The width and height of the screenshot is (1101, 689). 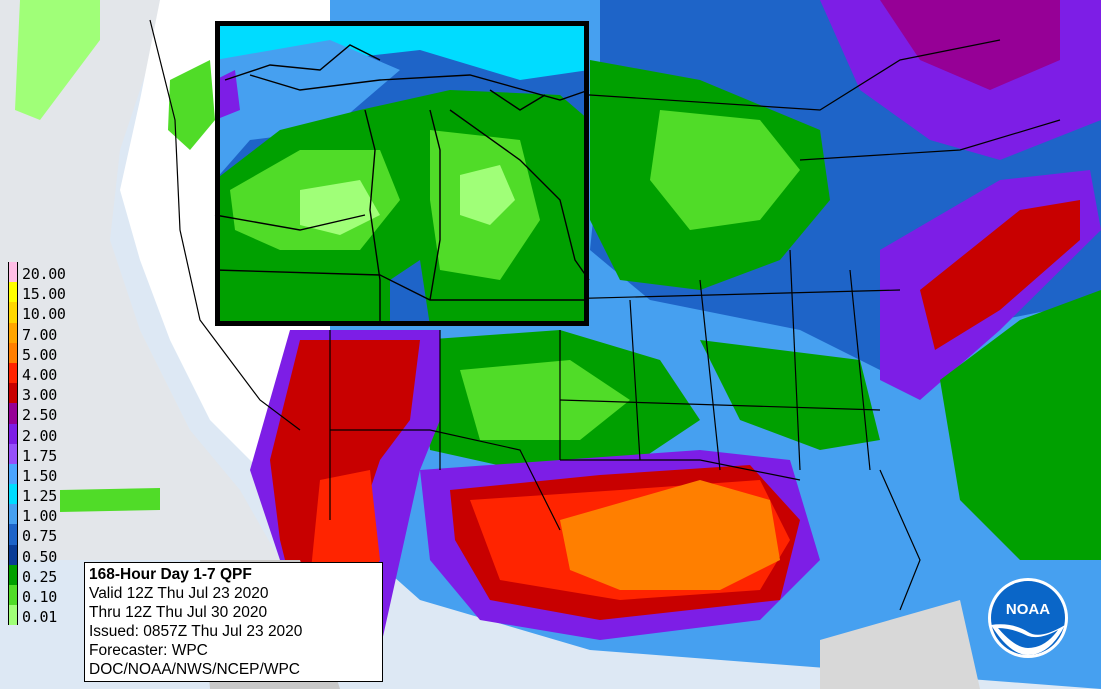 What do you see at coordinates (1028, 609) in the screenshot?
I see `noaa-logo-text: NOAA` at bounding box center [1028, 609].